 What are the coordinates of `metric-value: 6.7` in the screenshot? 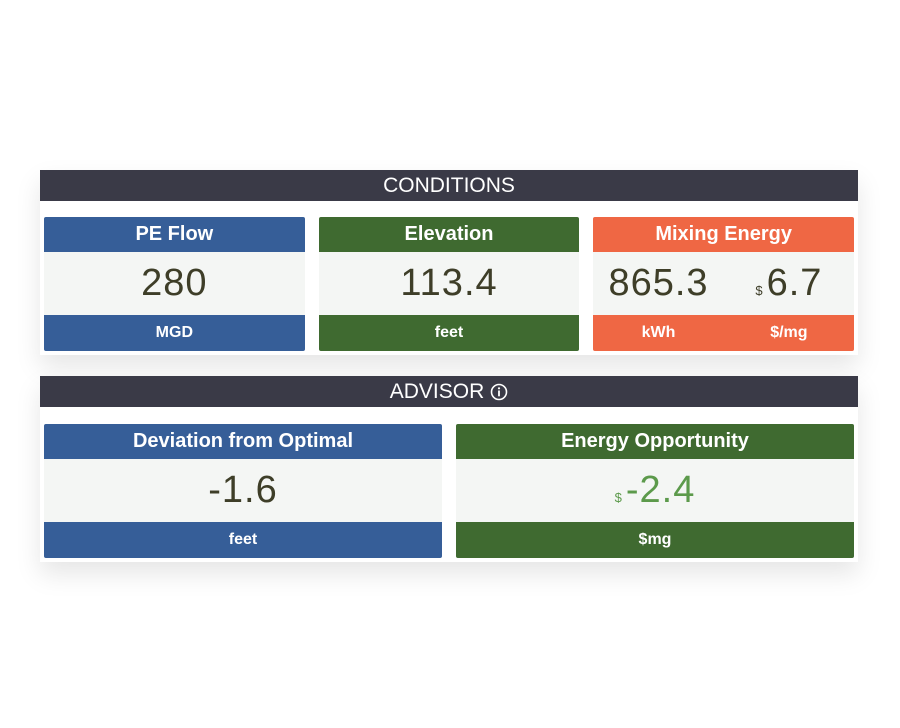 It's located at (794, 283).